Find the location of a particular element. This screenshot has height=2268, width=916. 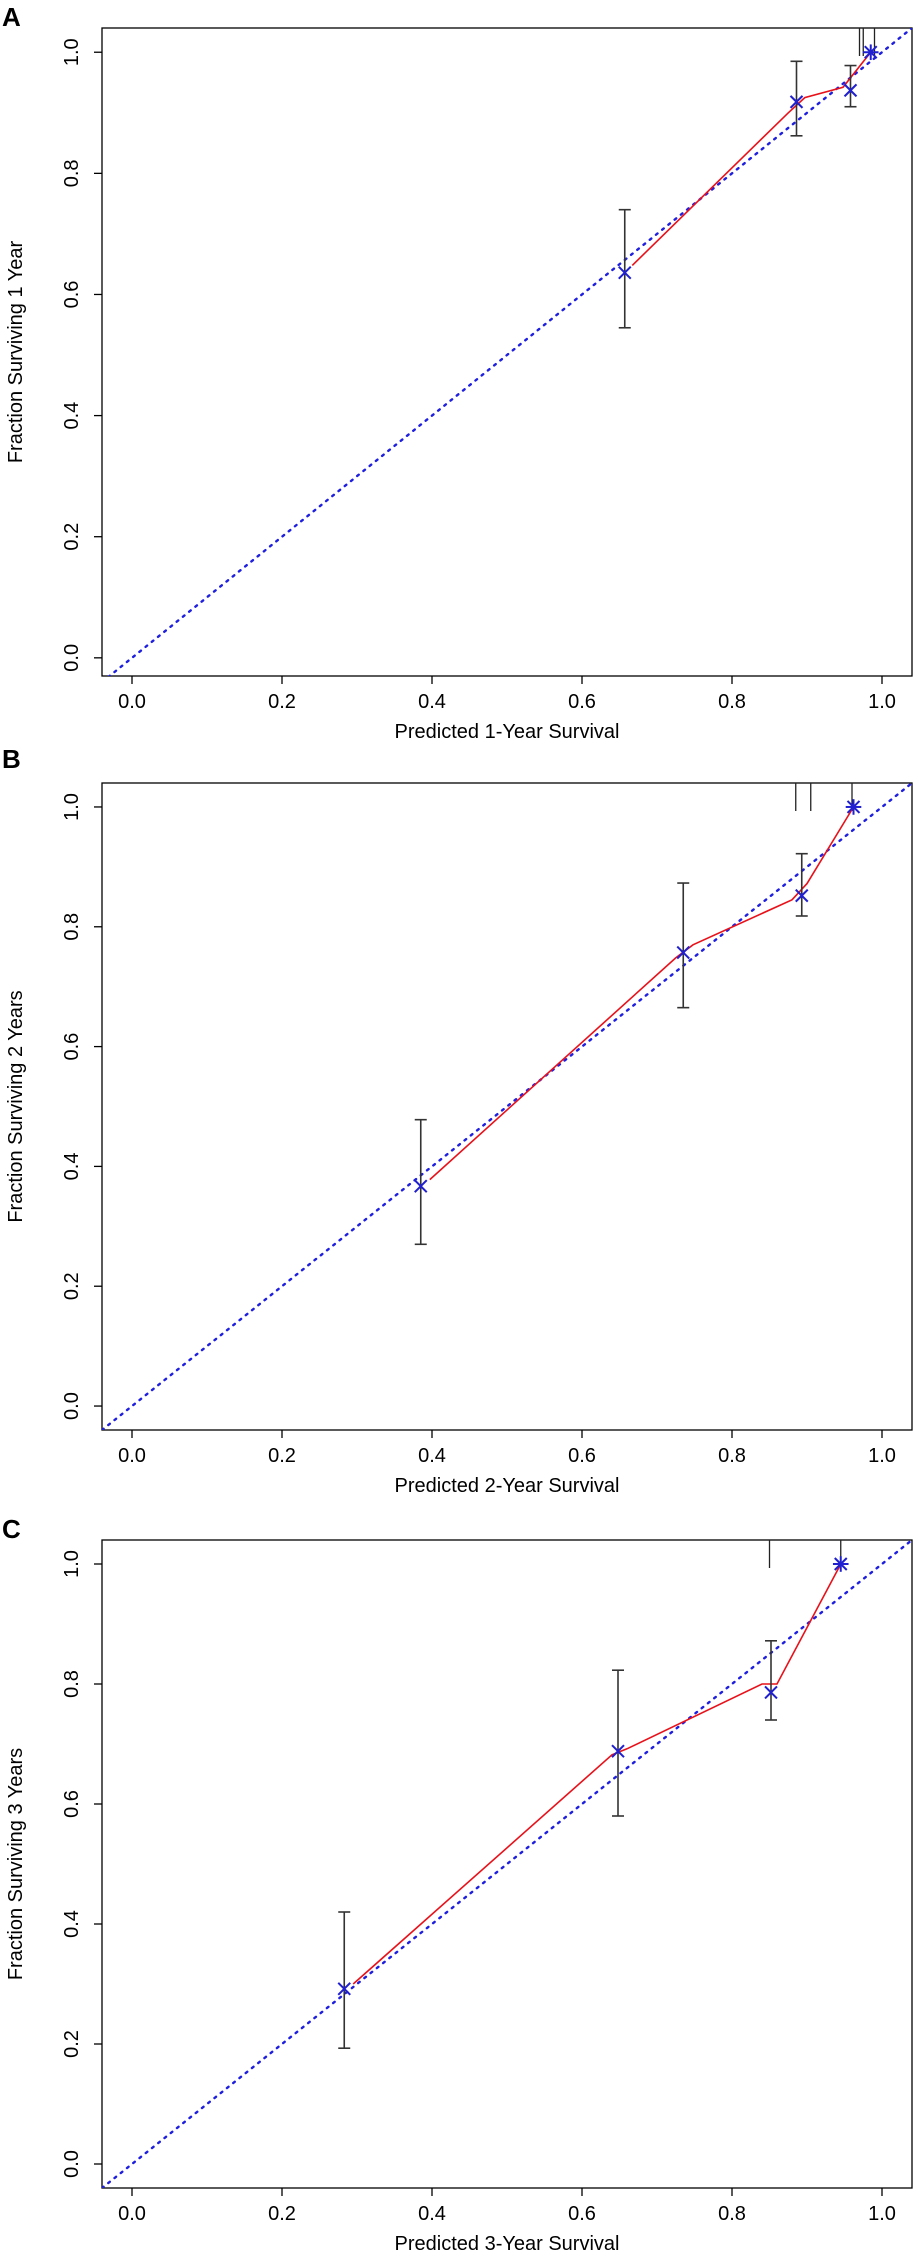

panel-label: C is located at coordinates (11, 1529).